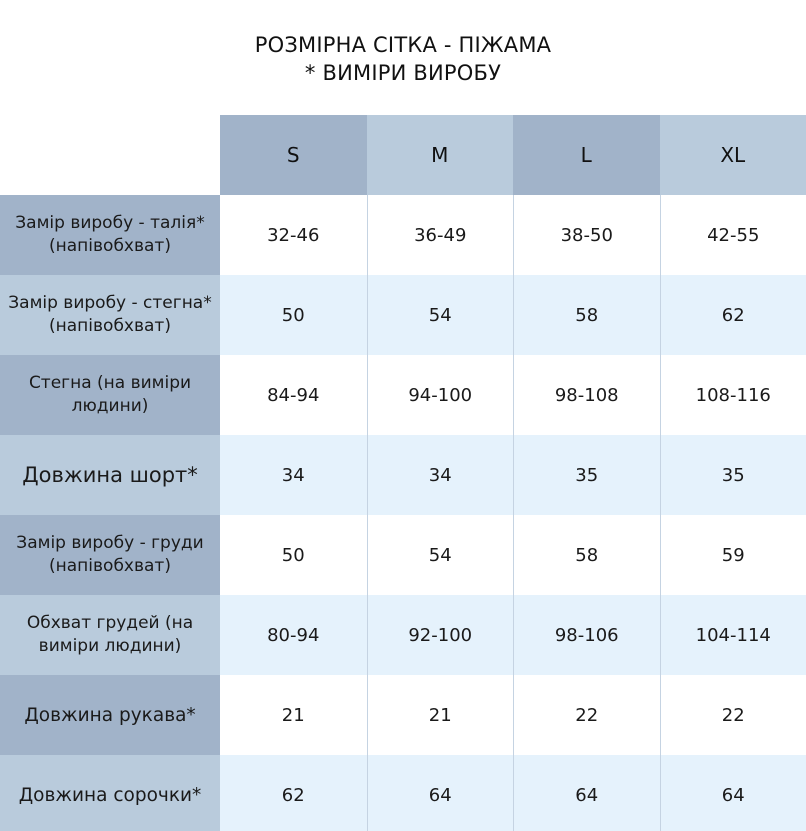  What do you see at coordinates (439, 155) in the screenshot?
I see `size-header-m: M` at bounding box center [439, 155].